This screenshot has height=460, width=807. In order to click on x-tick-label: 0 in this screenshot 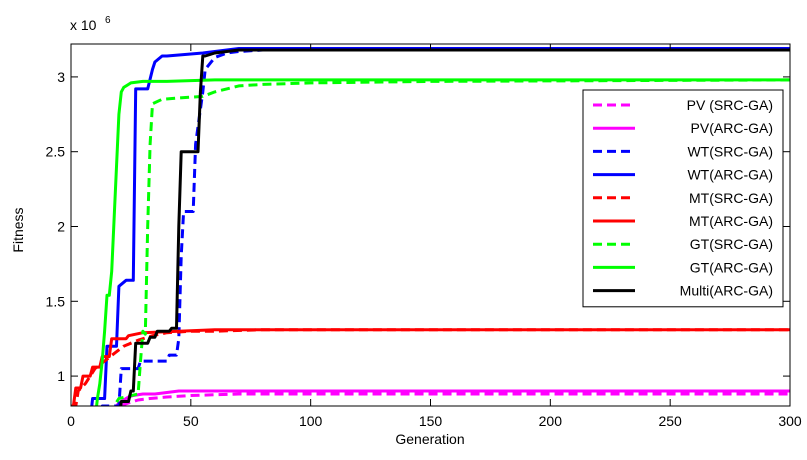, I will do `click(71, 421)`.